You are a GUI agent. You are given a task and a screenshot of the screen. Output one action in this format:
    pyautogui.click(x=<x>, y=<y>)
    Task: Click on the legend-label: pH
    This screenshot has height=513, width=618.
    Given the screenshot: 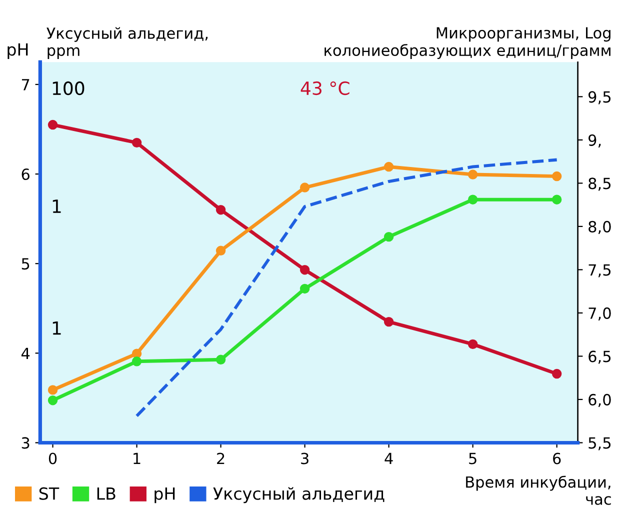 What is the action you would take?
    pyautogui.click(x=164, y=496)
    